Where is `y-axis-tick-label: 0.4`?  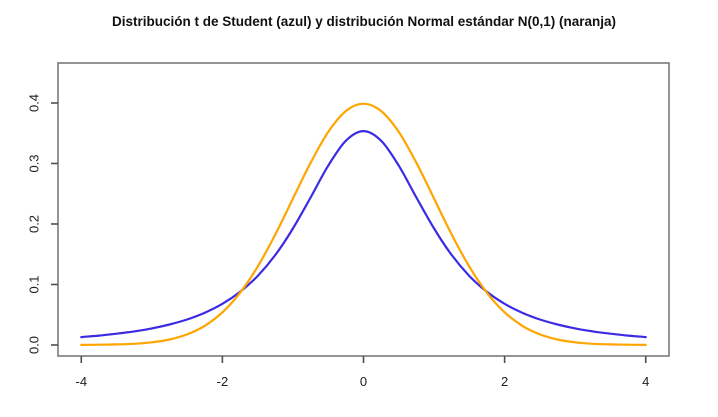
y-axis-tick-label: 0.4 is located at coordinates (34, 103).